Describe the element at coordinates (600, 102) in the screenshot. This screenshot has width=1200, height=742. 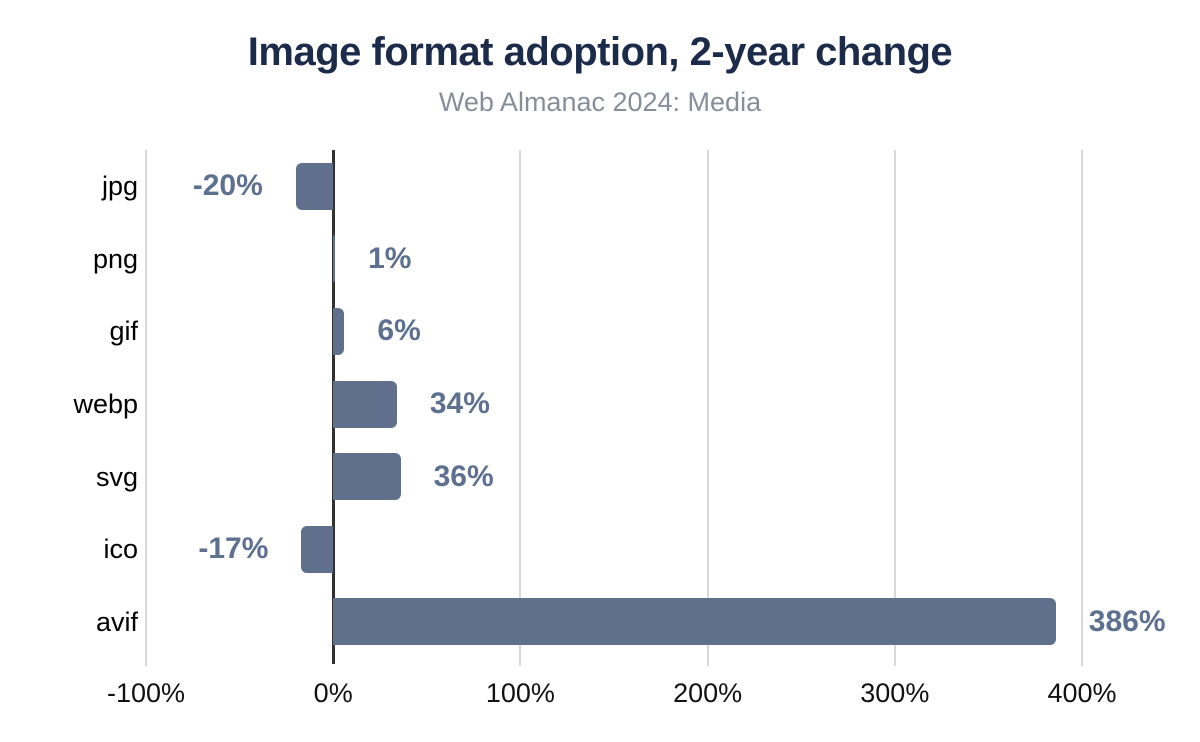
I see `chart-subtitle: Web Almanac 2024: Media` at that location.